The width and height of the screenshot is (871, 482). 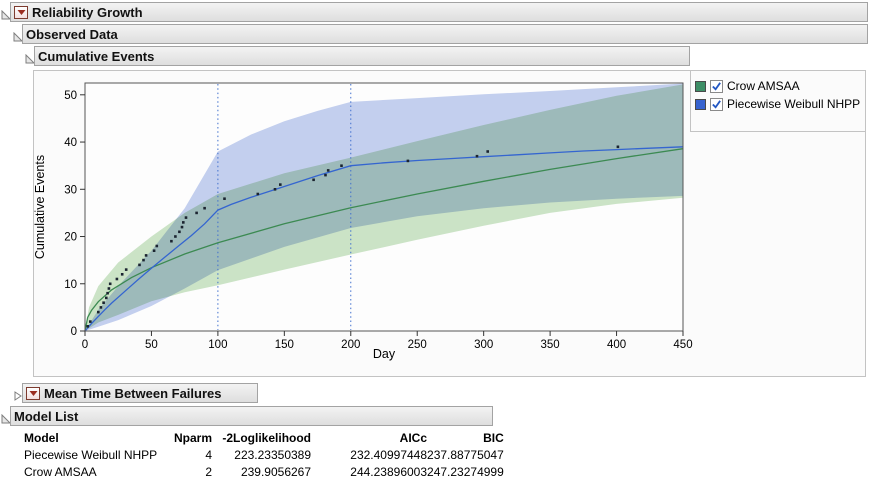 What do you see at coordinates (193, 437) in the screenshot?
I see `col-header-nparm: Nparm` at bounding box center [193, 437].